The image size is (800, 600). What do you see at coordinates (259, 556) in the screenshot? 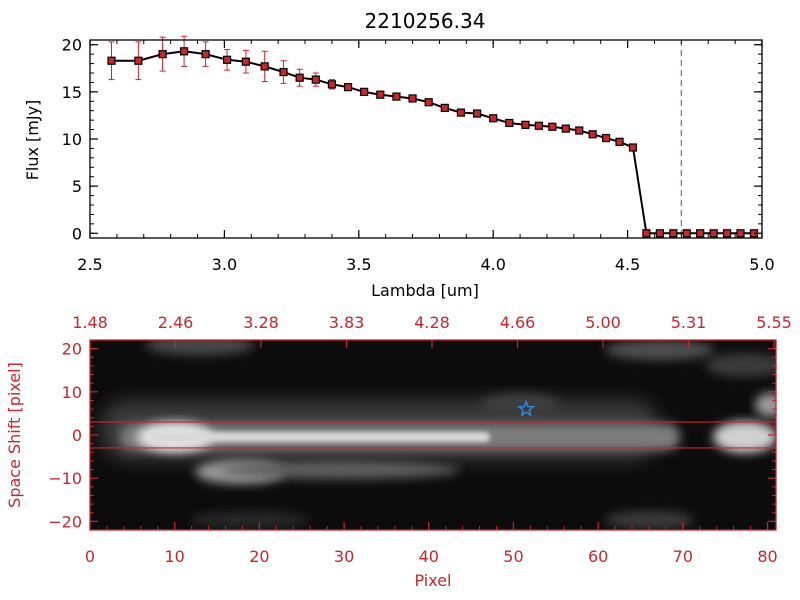
I see `x-tick-label: 20` at bounding box center [259, 556].